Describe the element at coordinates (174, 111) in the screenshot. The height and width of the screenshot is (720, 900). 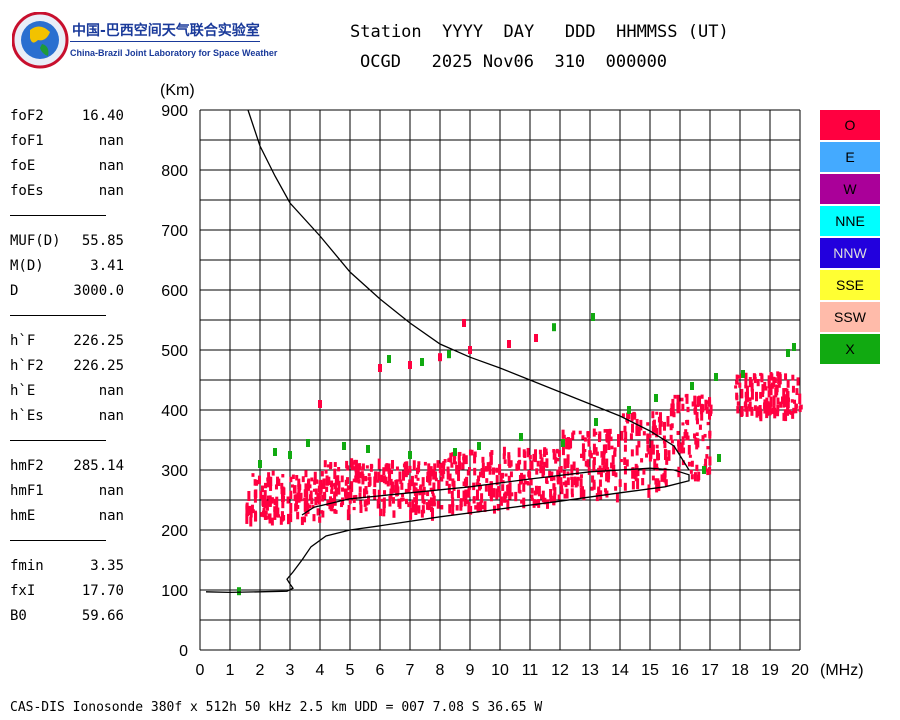
I see `y-tick-label: 900` at that location.